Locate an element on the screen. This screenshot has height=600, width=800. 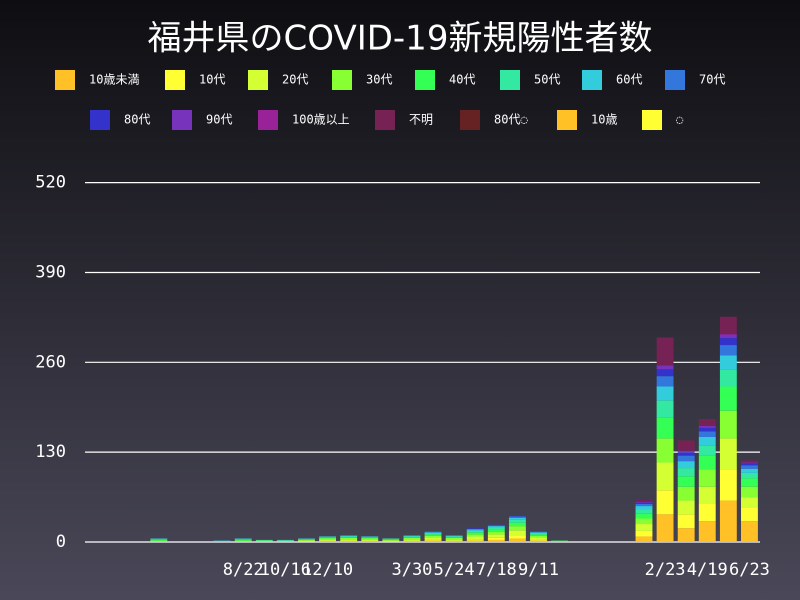
legend-label: 10歳 is located at coordinates (604, 120).